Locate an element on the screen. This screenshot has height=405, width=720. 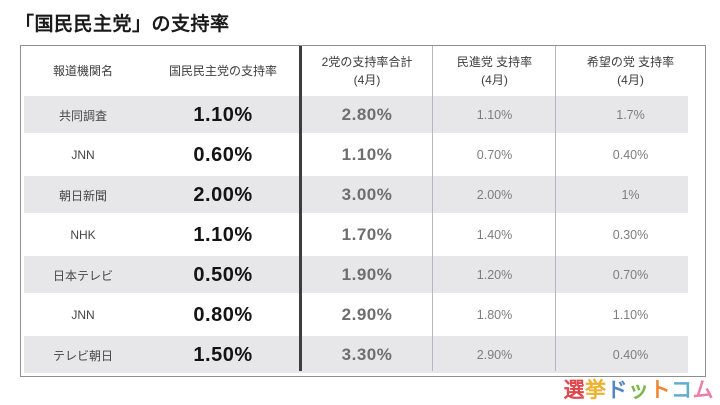
minshin-support-rate: 1.80% is located at coordinates (494, 315).